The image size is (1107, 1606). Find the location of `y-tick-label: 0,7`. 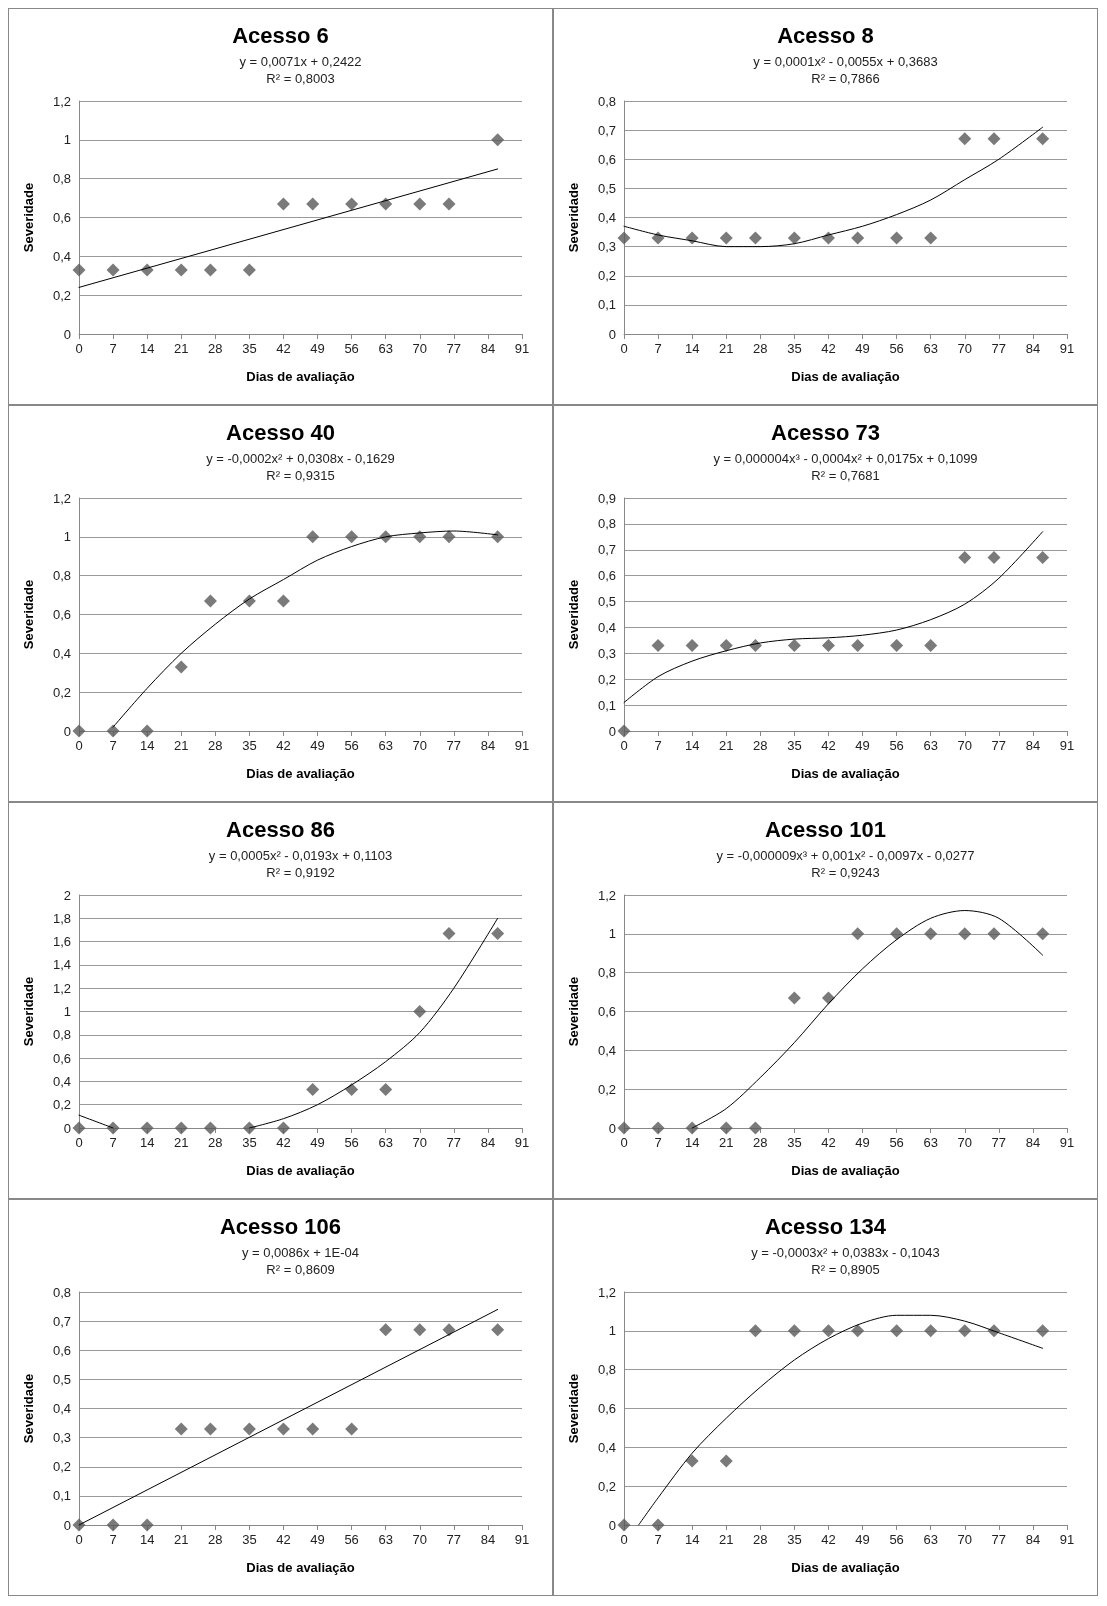

y-tick-label: 0,7 is located at coordinates (606, 550).